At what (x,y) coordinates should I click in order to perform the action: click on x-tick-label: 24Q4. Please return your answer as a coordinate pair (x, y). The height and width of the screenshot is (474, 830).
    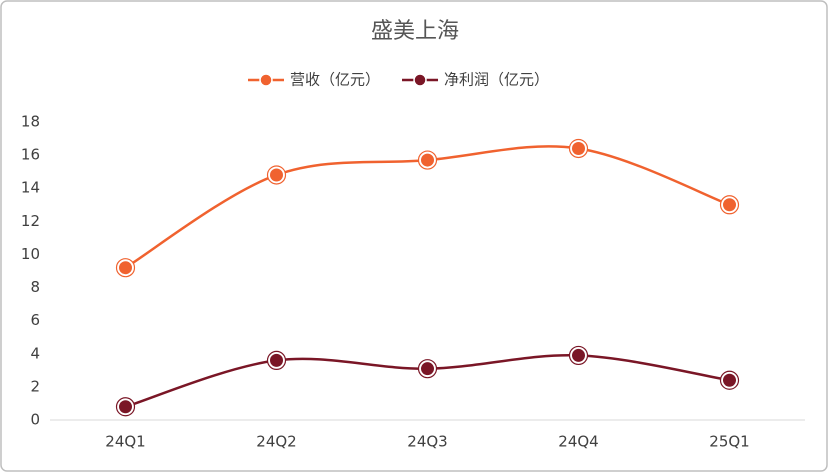
    Looking at the image, I should click on (578, 442).